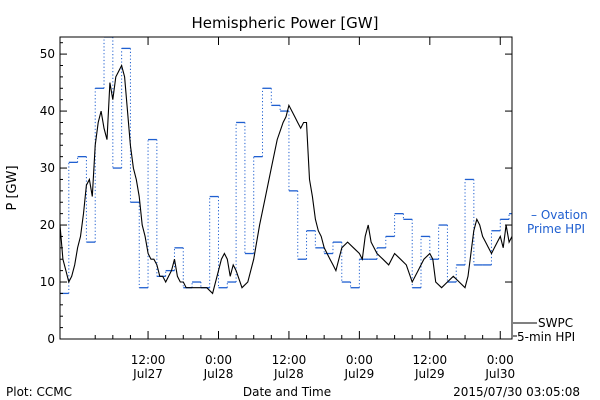 The image size is (600, 400). I want to click on y-tick-label-40: 40, so click(47, 111).